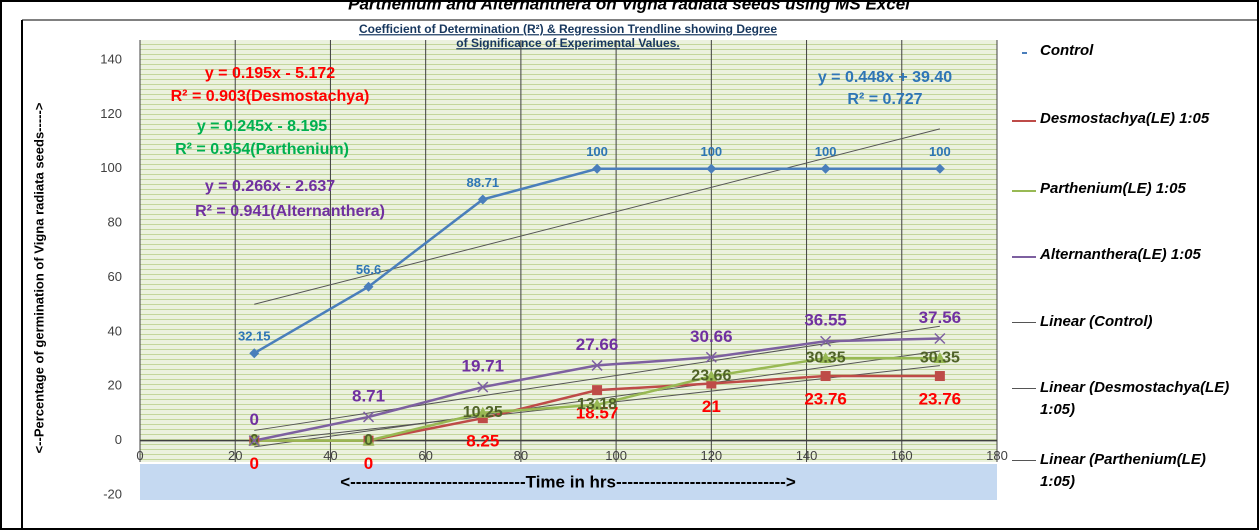  What do you see at coordinates (1123, 470) in the screenshot?
I see `legend-entry: Linear (Parthenium(LE) 1:05)` at bounding box center [1123, 470].